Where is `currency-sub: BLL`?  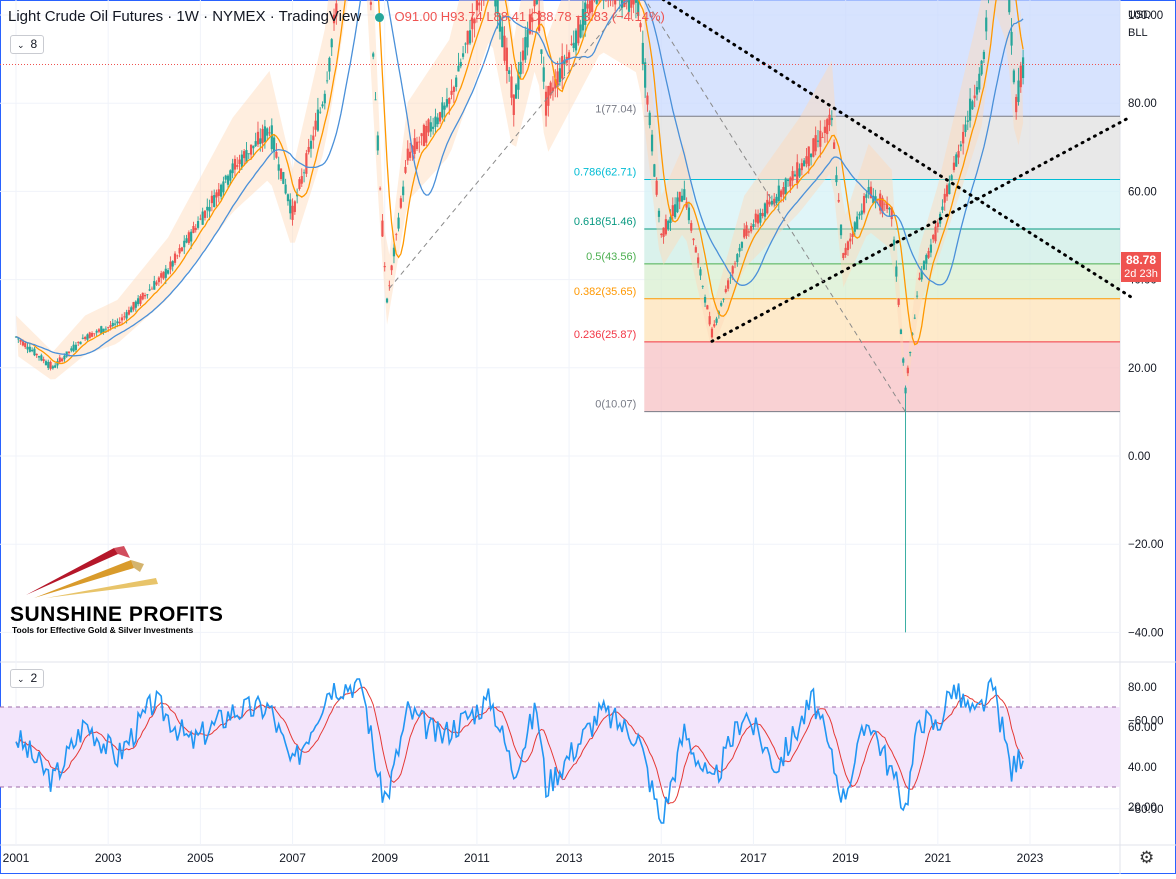
currency-sub: BLL is located at coordinates (1138, 33).